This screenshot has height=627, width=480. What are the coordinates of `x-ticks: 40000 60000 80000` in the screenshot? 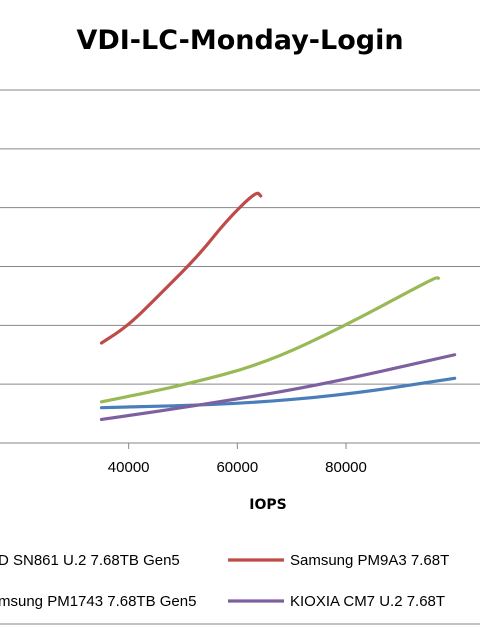 It's located at (237, 459).